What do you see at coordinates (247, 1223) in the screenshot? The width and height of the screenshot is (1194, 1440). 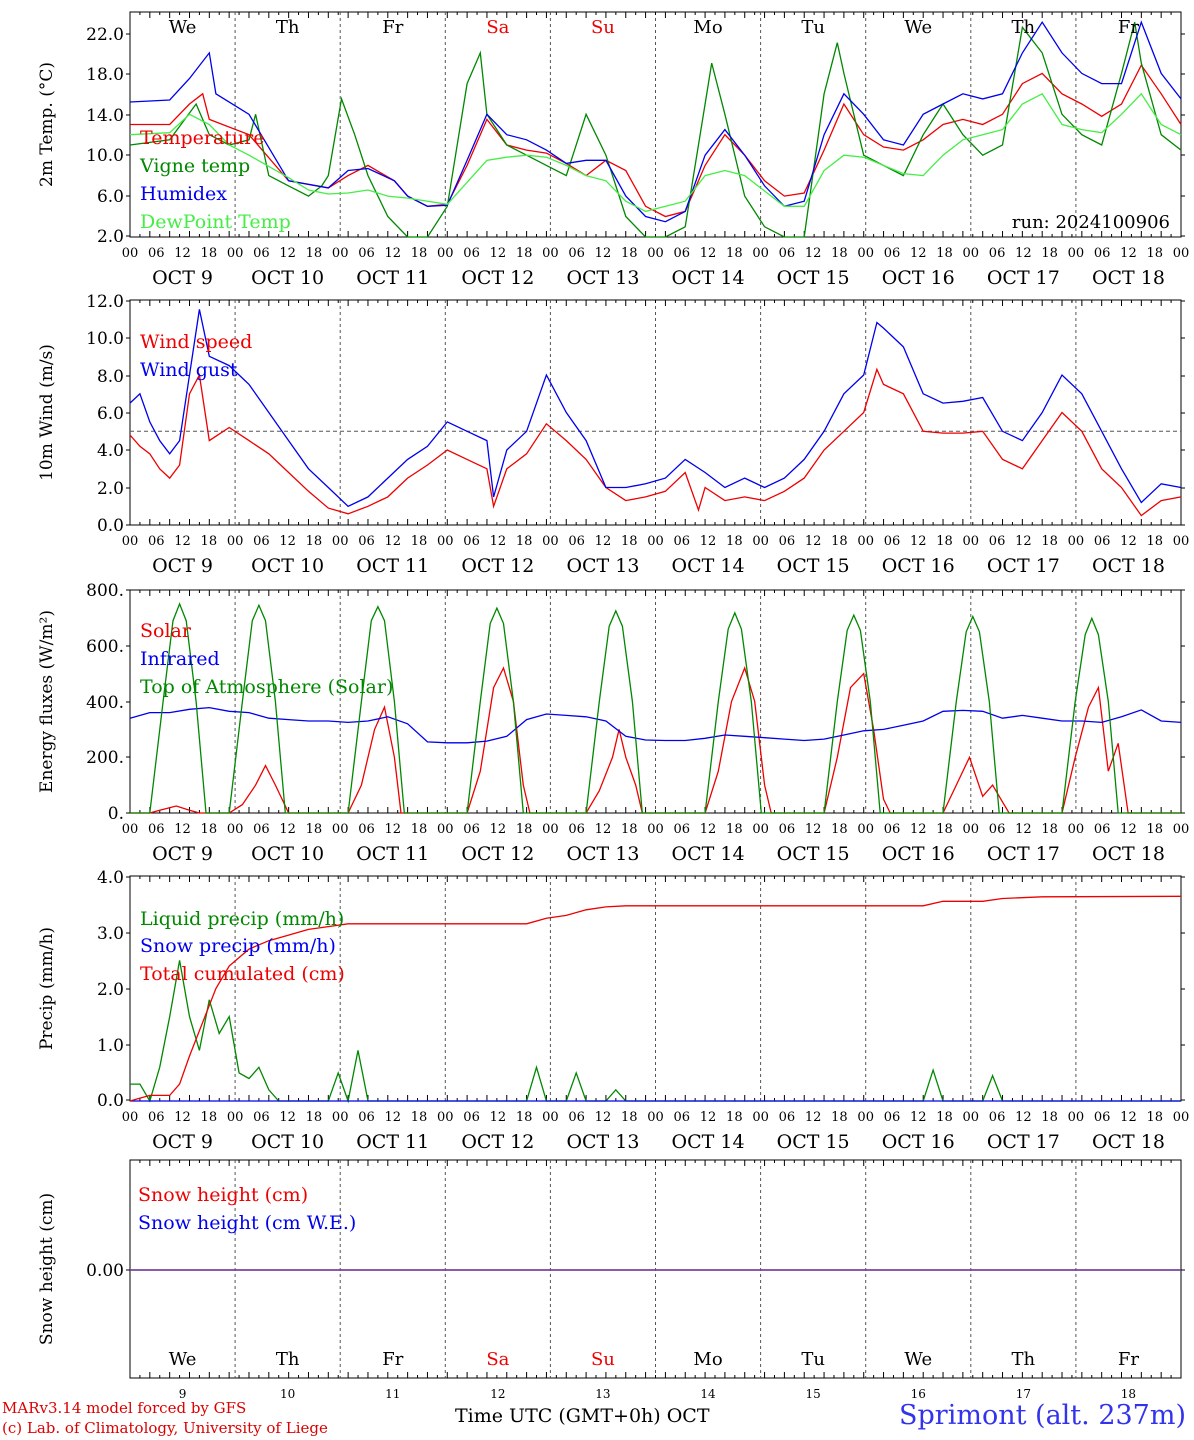 I see `legend-entry: Snow height (cm W.E.)` at bounding box center [247, 1223].